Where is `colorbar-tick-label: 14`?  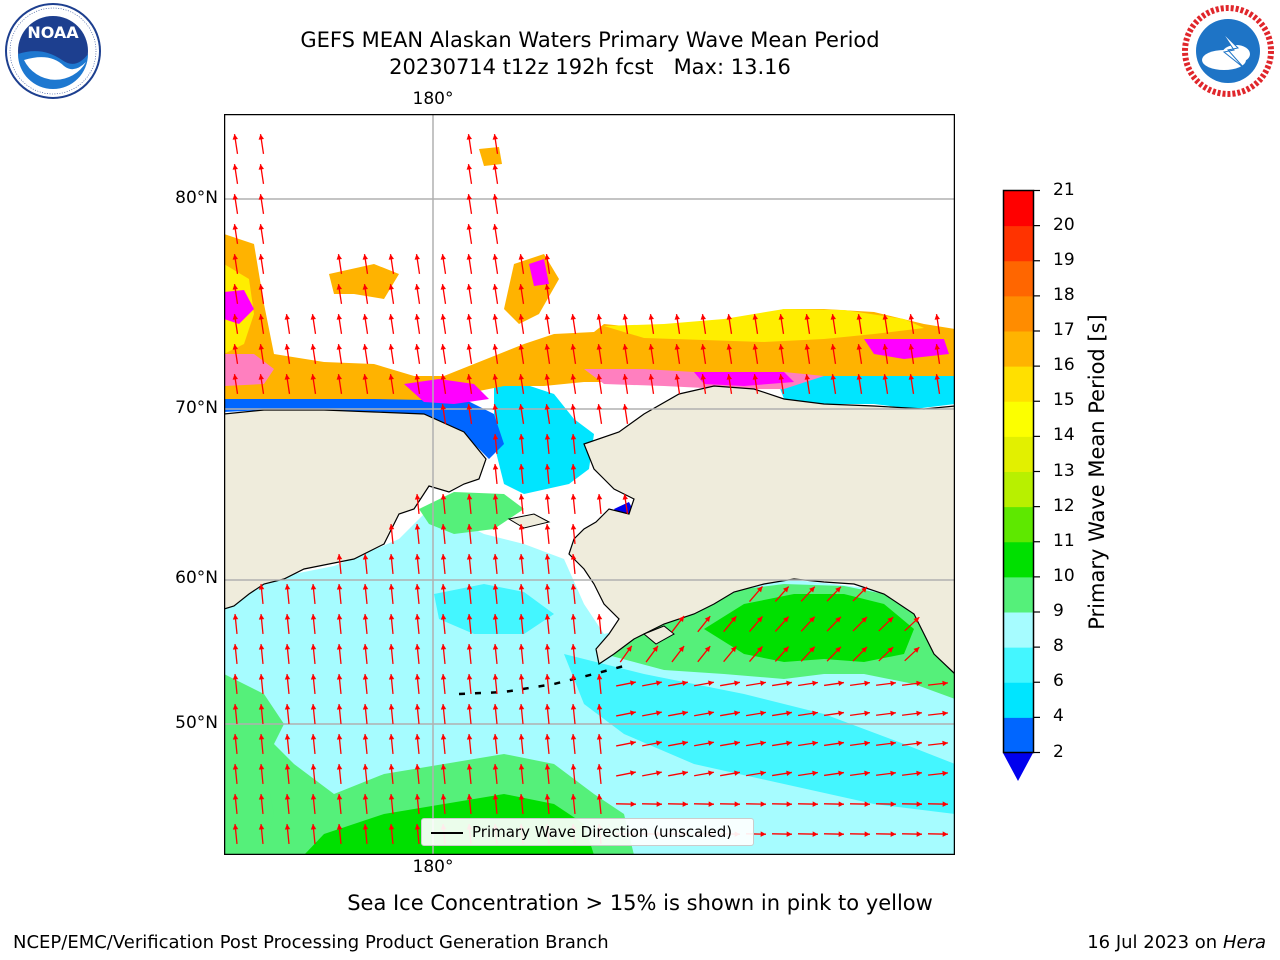 colorbar-tick-label: 14 is located at coordinates (1064, 435).